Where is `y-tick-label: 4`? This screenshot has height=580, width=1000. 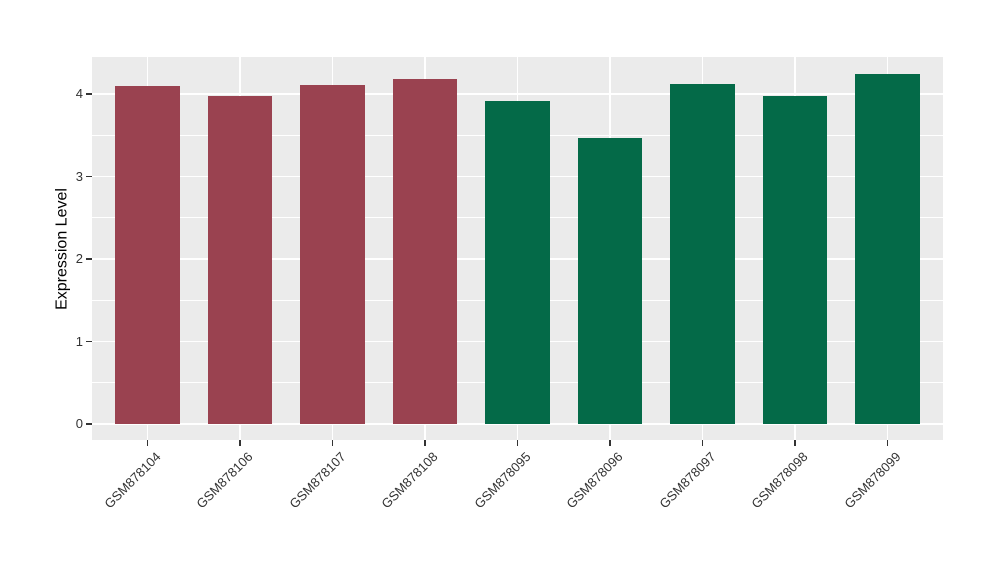 y-tick-label: 4 is located at coordinates (79, 94).